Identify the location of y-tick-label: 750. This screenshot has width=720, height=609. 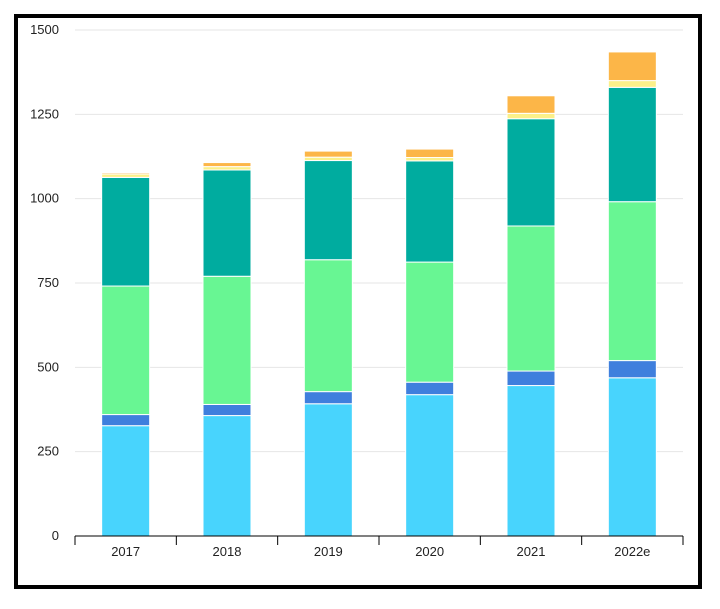
(48, 282).